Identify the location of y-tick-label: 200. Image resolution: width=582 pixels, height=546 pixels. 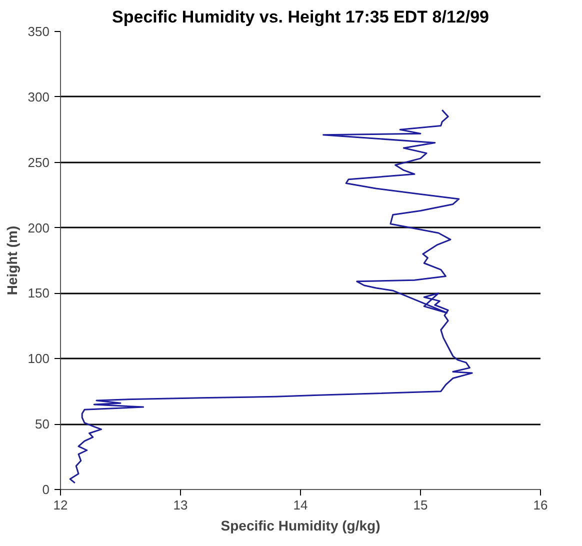
(39, 228).